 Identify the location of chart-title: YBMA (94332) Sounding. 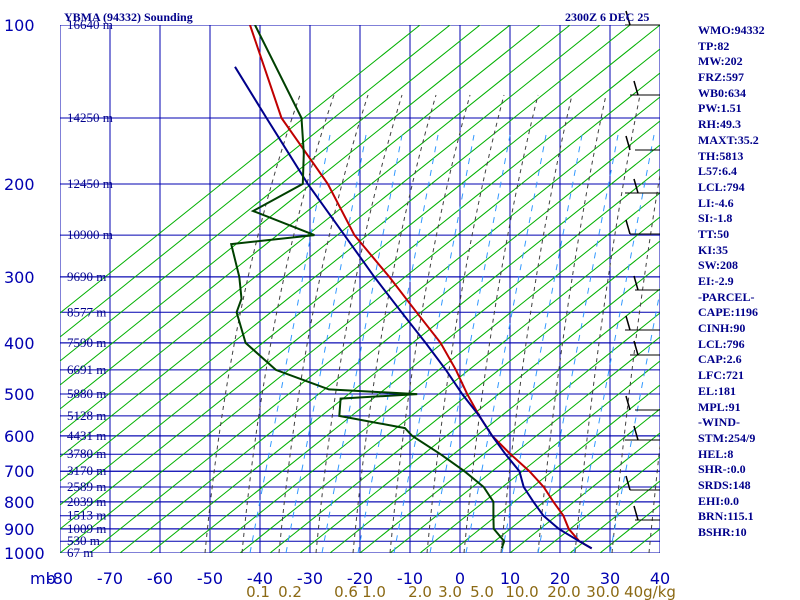
(128, 17).